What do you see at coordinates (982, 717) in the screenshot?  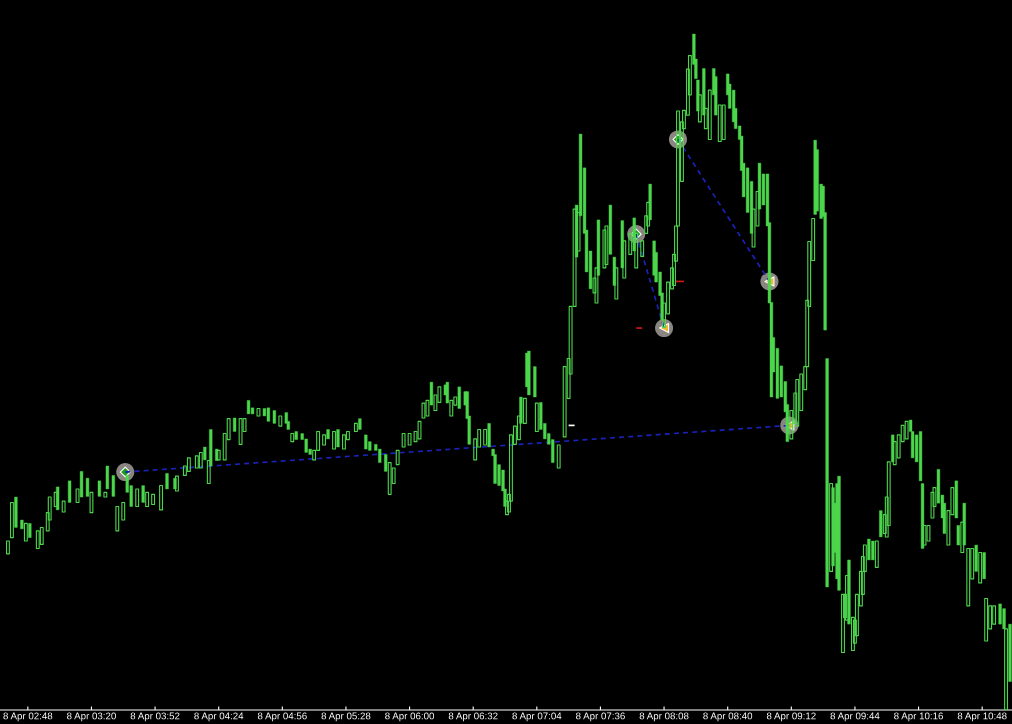 I see `x-tick-label: 8 Apr 10:48` at bounding box center [982, 717].